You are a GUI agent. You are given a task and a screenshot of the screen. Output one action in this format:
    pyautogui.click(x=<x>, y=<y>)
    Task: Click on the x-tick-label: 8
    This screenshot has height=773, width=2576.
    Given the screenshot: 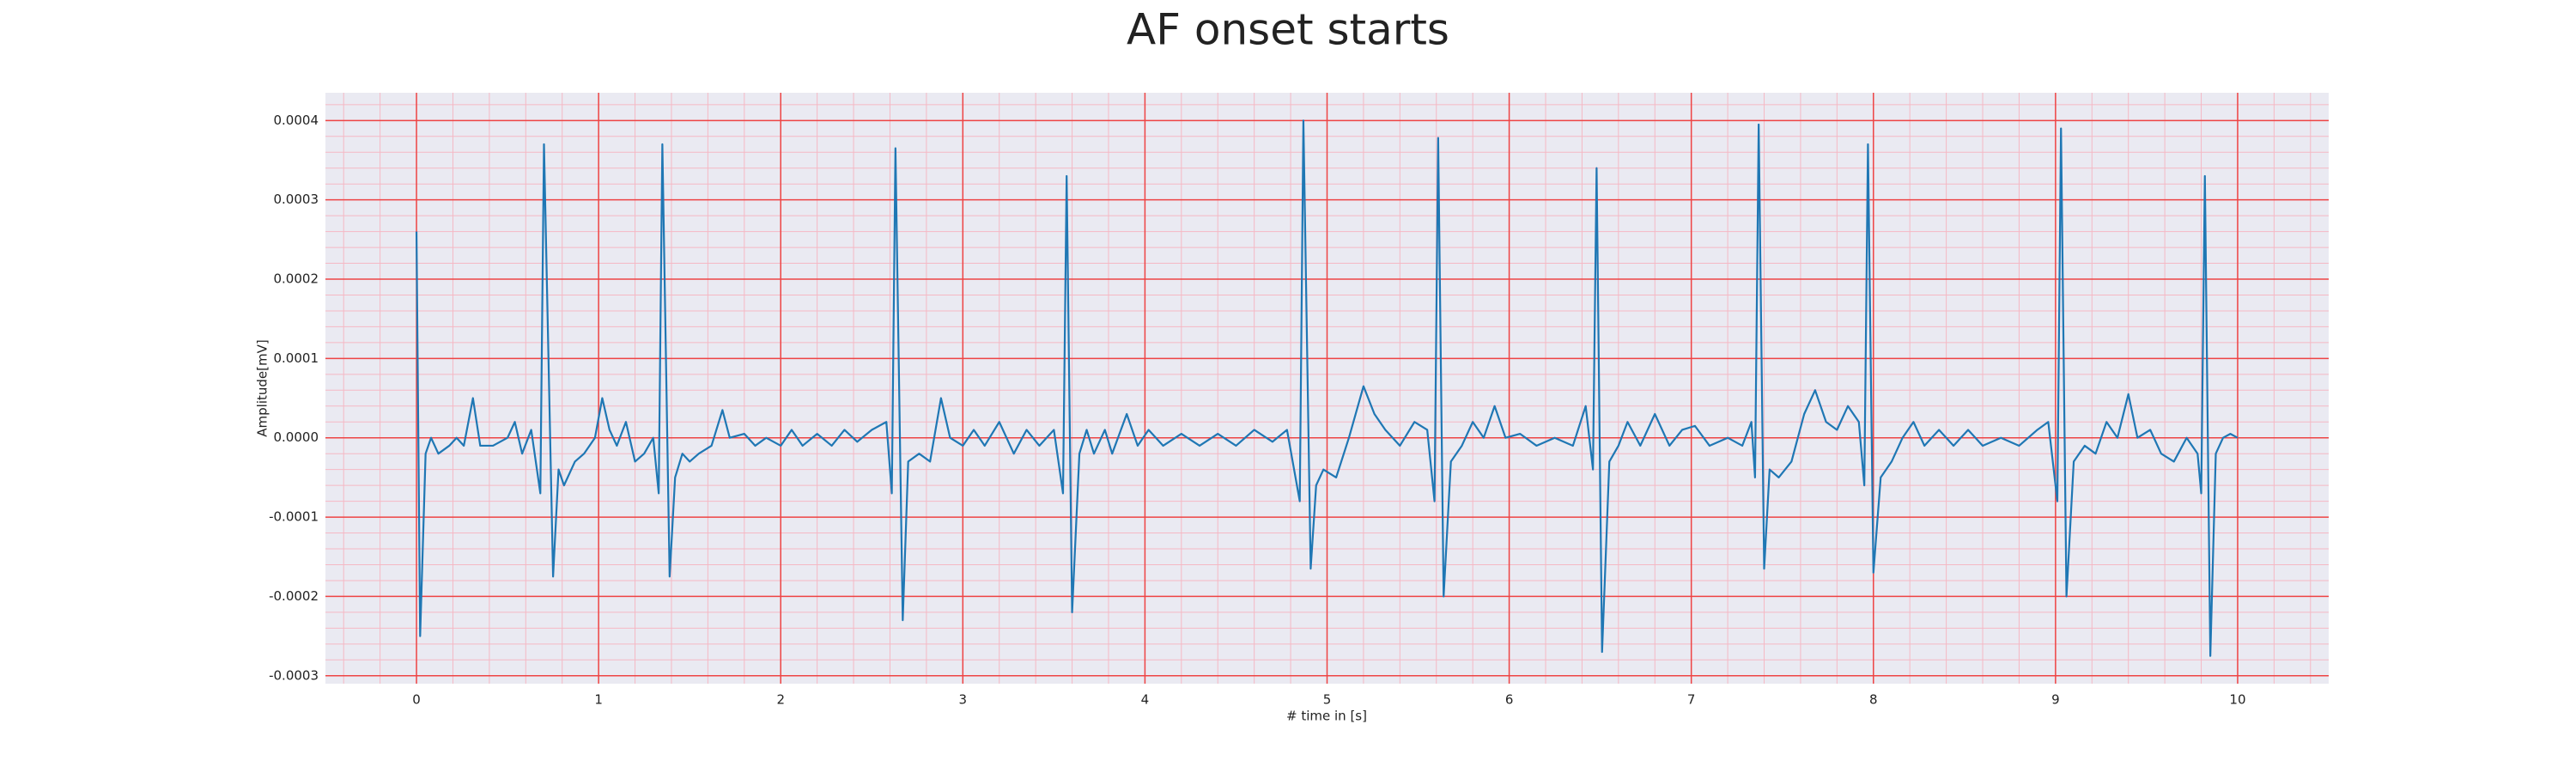 What is the action you would take?
    pyautogui.click(x=1873, y=700)
    